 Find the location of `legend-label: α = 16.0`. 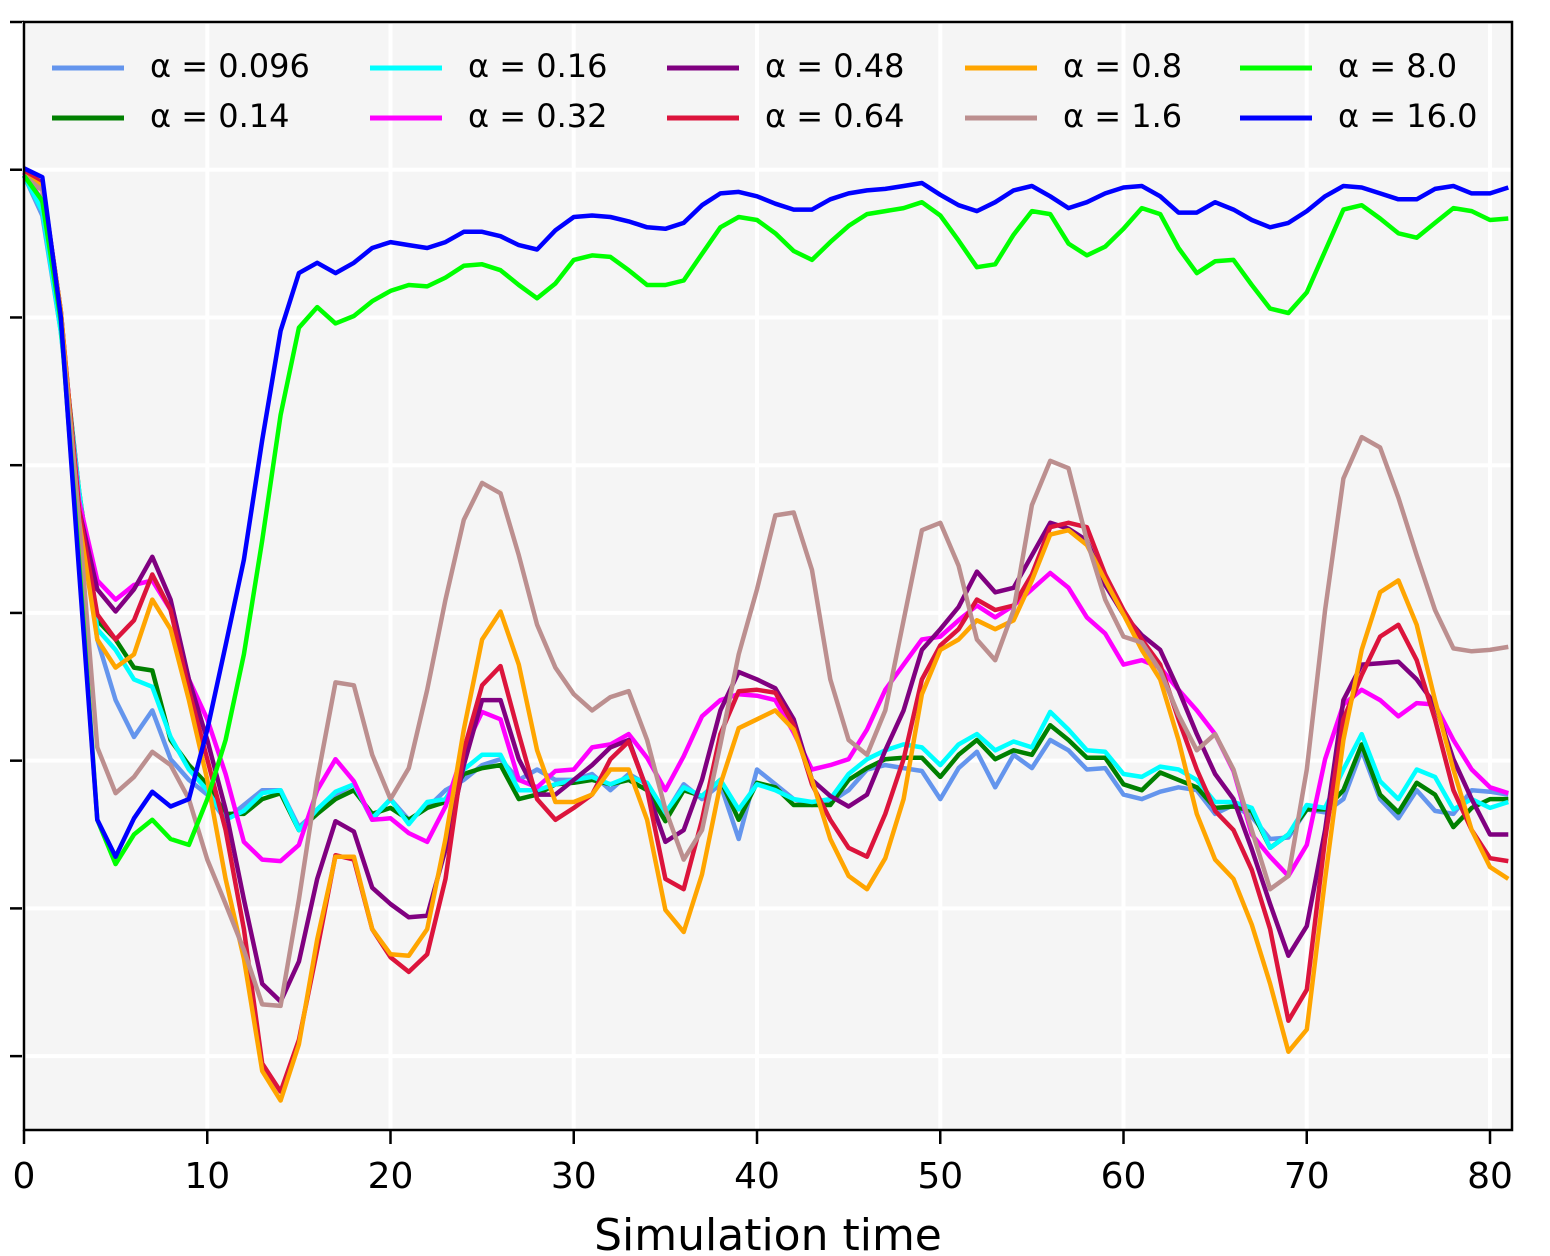

legend-label: α = 16.0 is located at coordinates (1408, 116).